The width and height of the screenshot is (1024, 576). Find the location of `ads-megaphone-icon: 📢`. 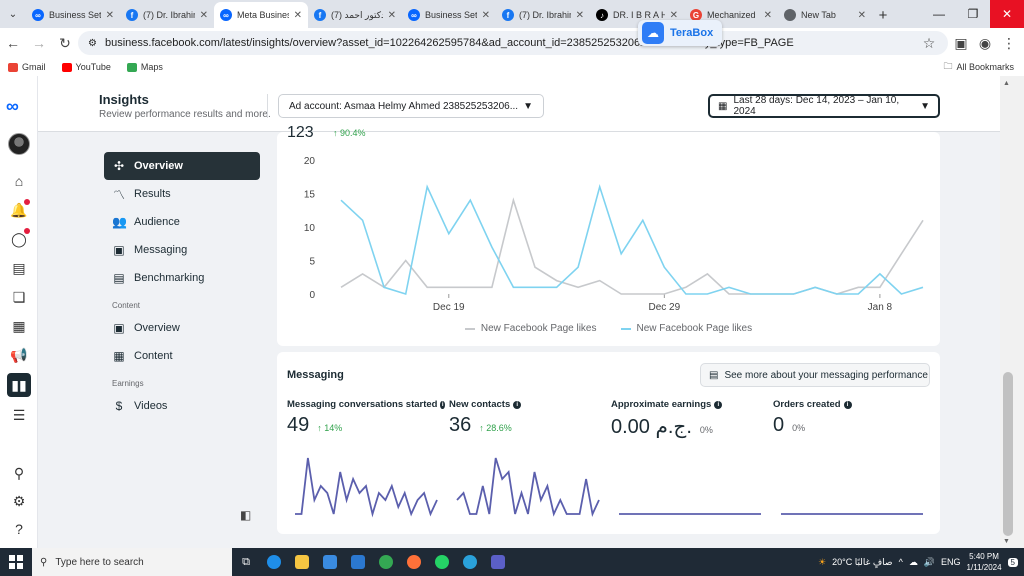

ads-megaphone-icon: 📢 is located at coordinates (19, 354).